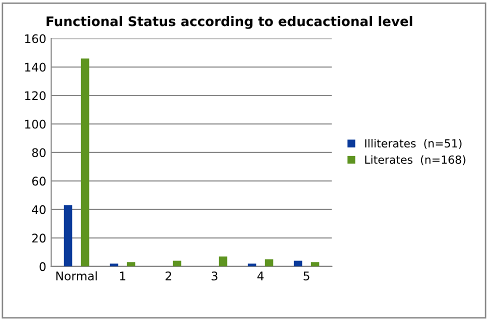  What do you see at coordinates (307, 276) in the screenshot?
I see `x-tick-label: 5` at bounding box center [307, 276].